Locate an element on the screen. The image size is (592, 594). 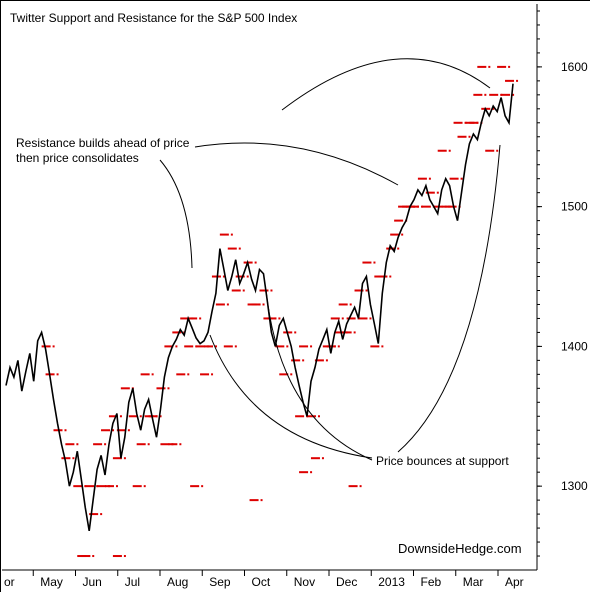
y-tick-label: 1500 is located at coordinates (574, 207).